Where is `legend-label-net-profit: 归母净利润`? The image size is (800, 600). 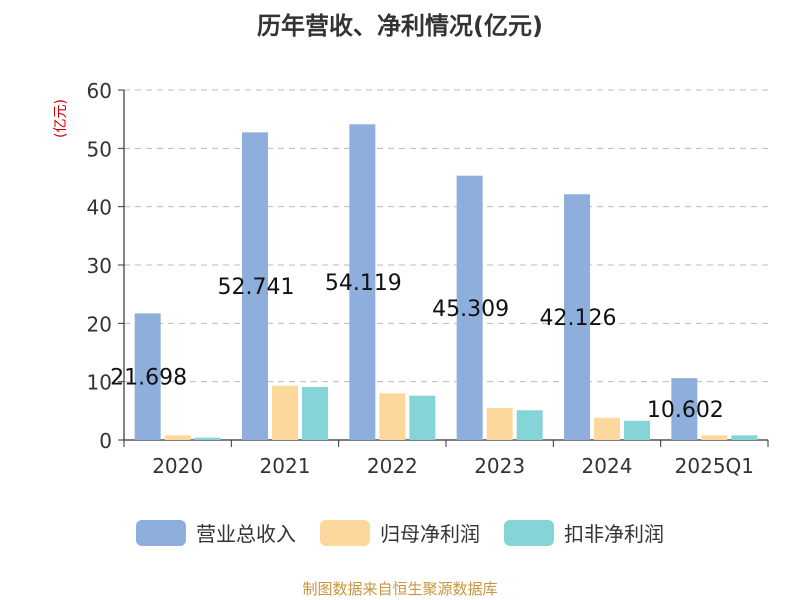 legend-label-net-profit: 归母净利润 is located at coordinates (430, 534).